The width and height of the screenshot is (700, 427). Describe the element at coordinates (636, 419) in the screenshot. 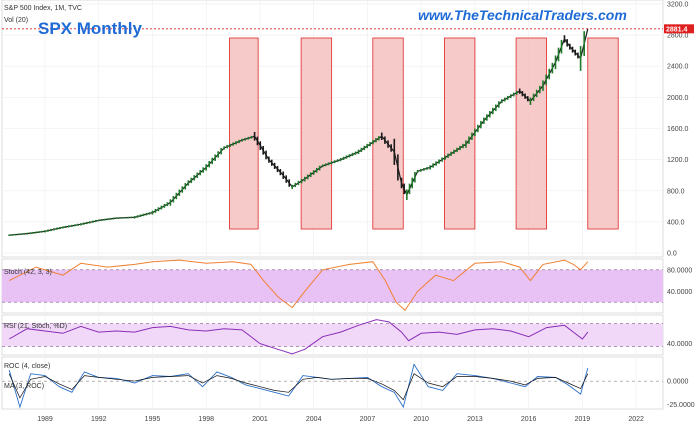

I see `x-tick: 2022` at that location.